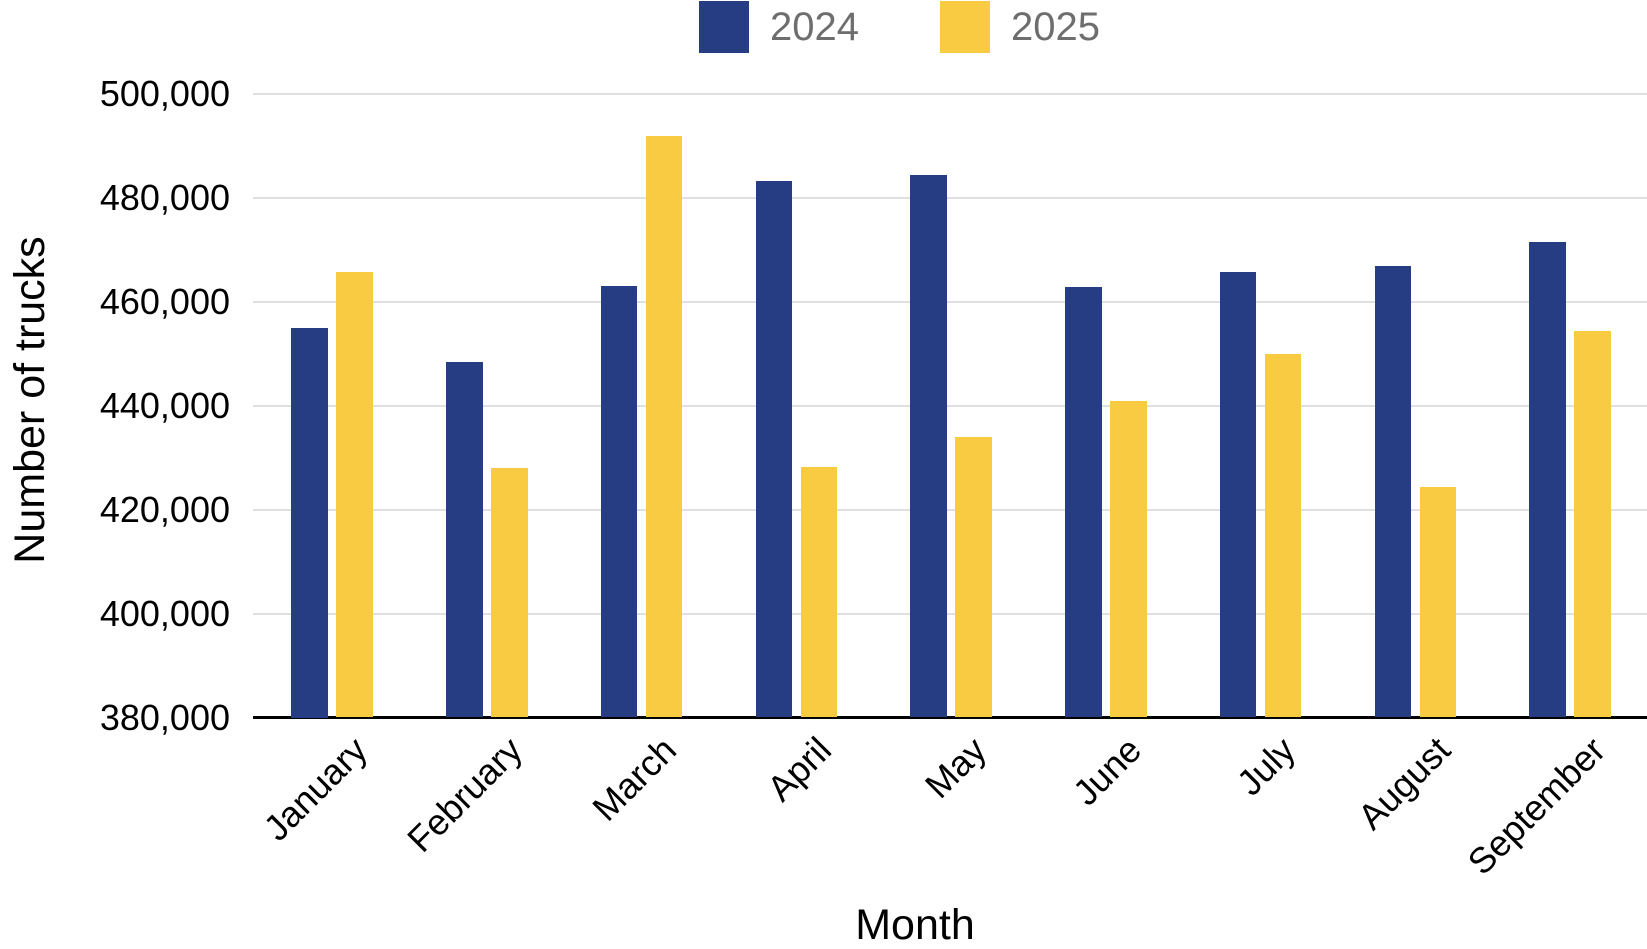 The image size is (1647, 949). I want to click on bar-2024-february, so click(464, 540).